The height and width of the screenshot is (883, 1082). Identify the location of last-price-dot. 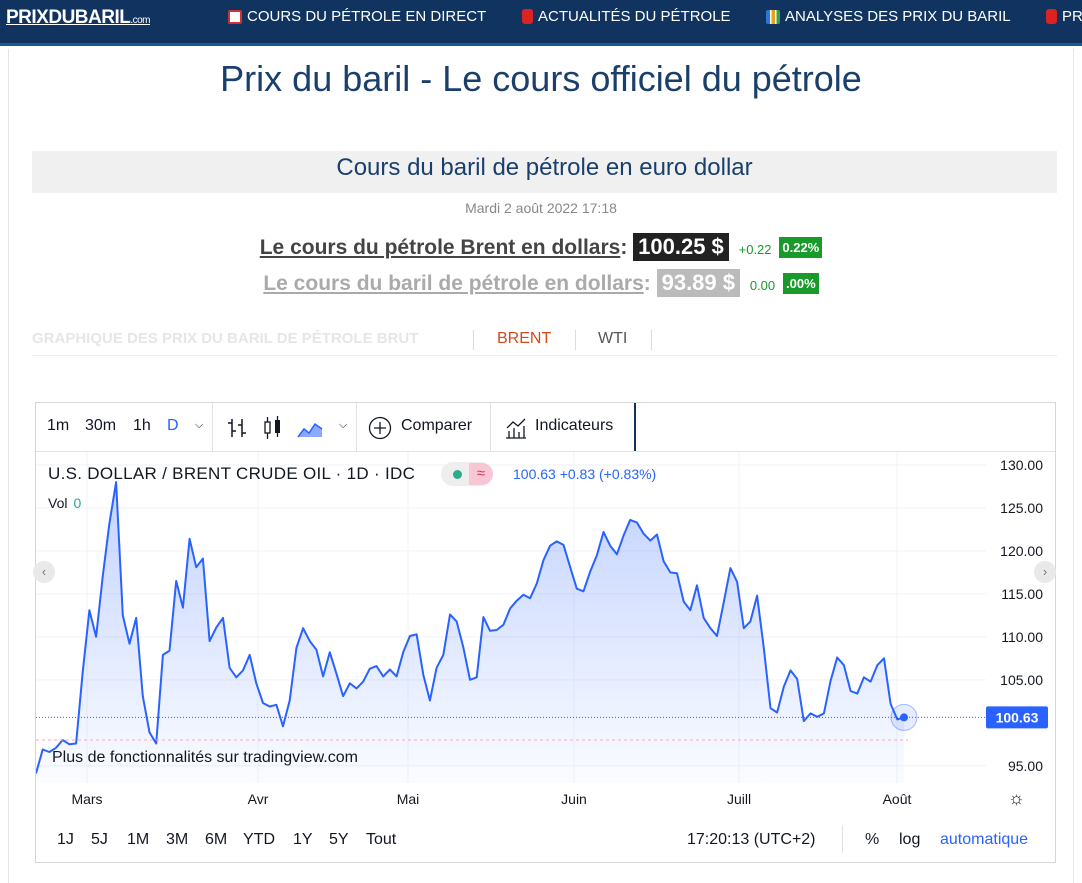
(904, 717).